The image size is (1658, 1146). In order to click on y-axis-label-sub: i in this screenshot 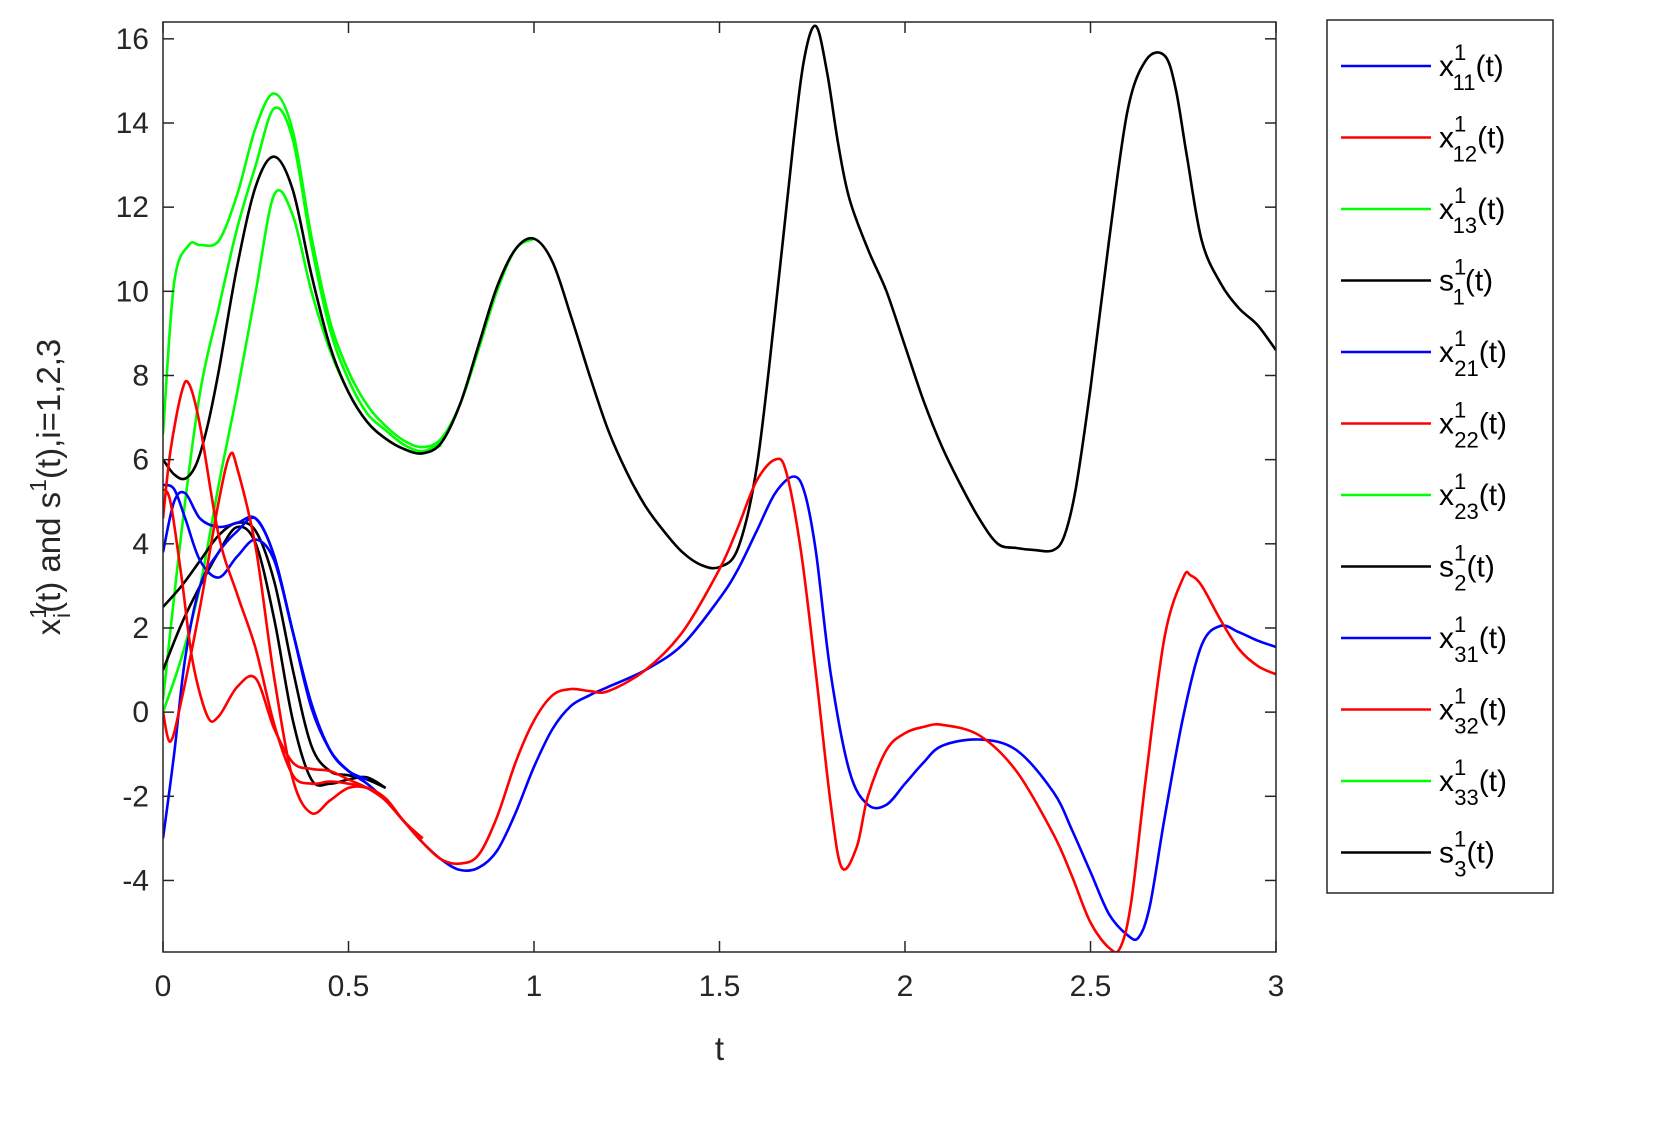, I will do `click(62, 615)`.